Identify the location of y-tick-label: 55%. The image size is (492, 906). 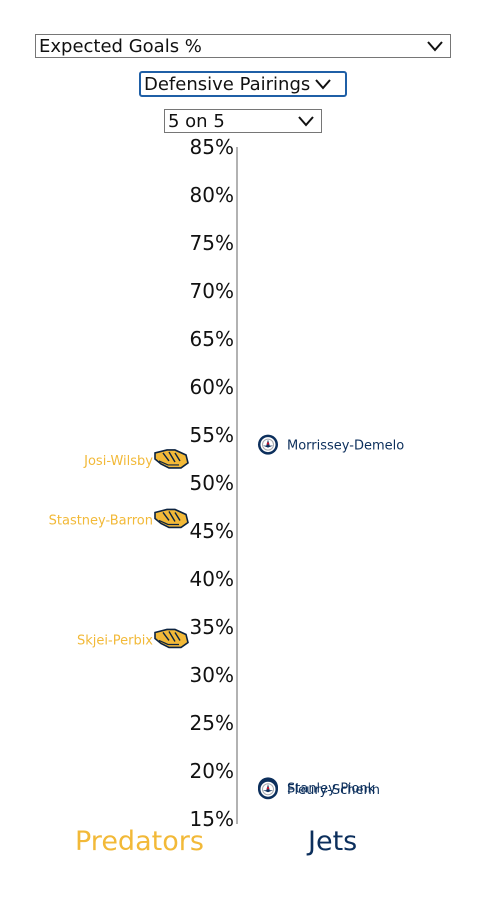
(212, 435).